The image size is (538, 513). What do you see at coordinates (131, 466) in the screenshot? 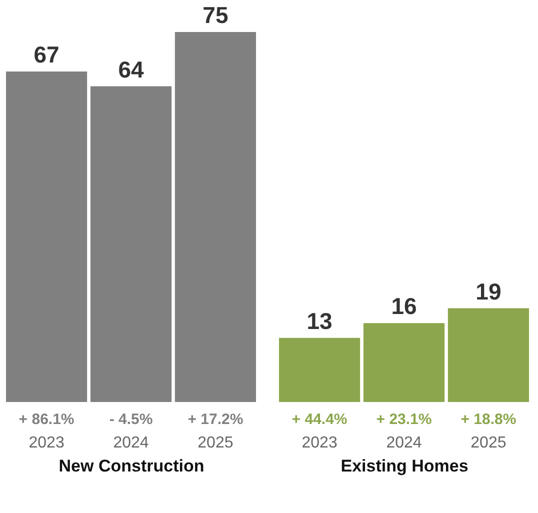
I see `x-axis-title: New Construction` at bounding box center [131, 466].